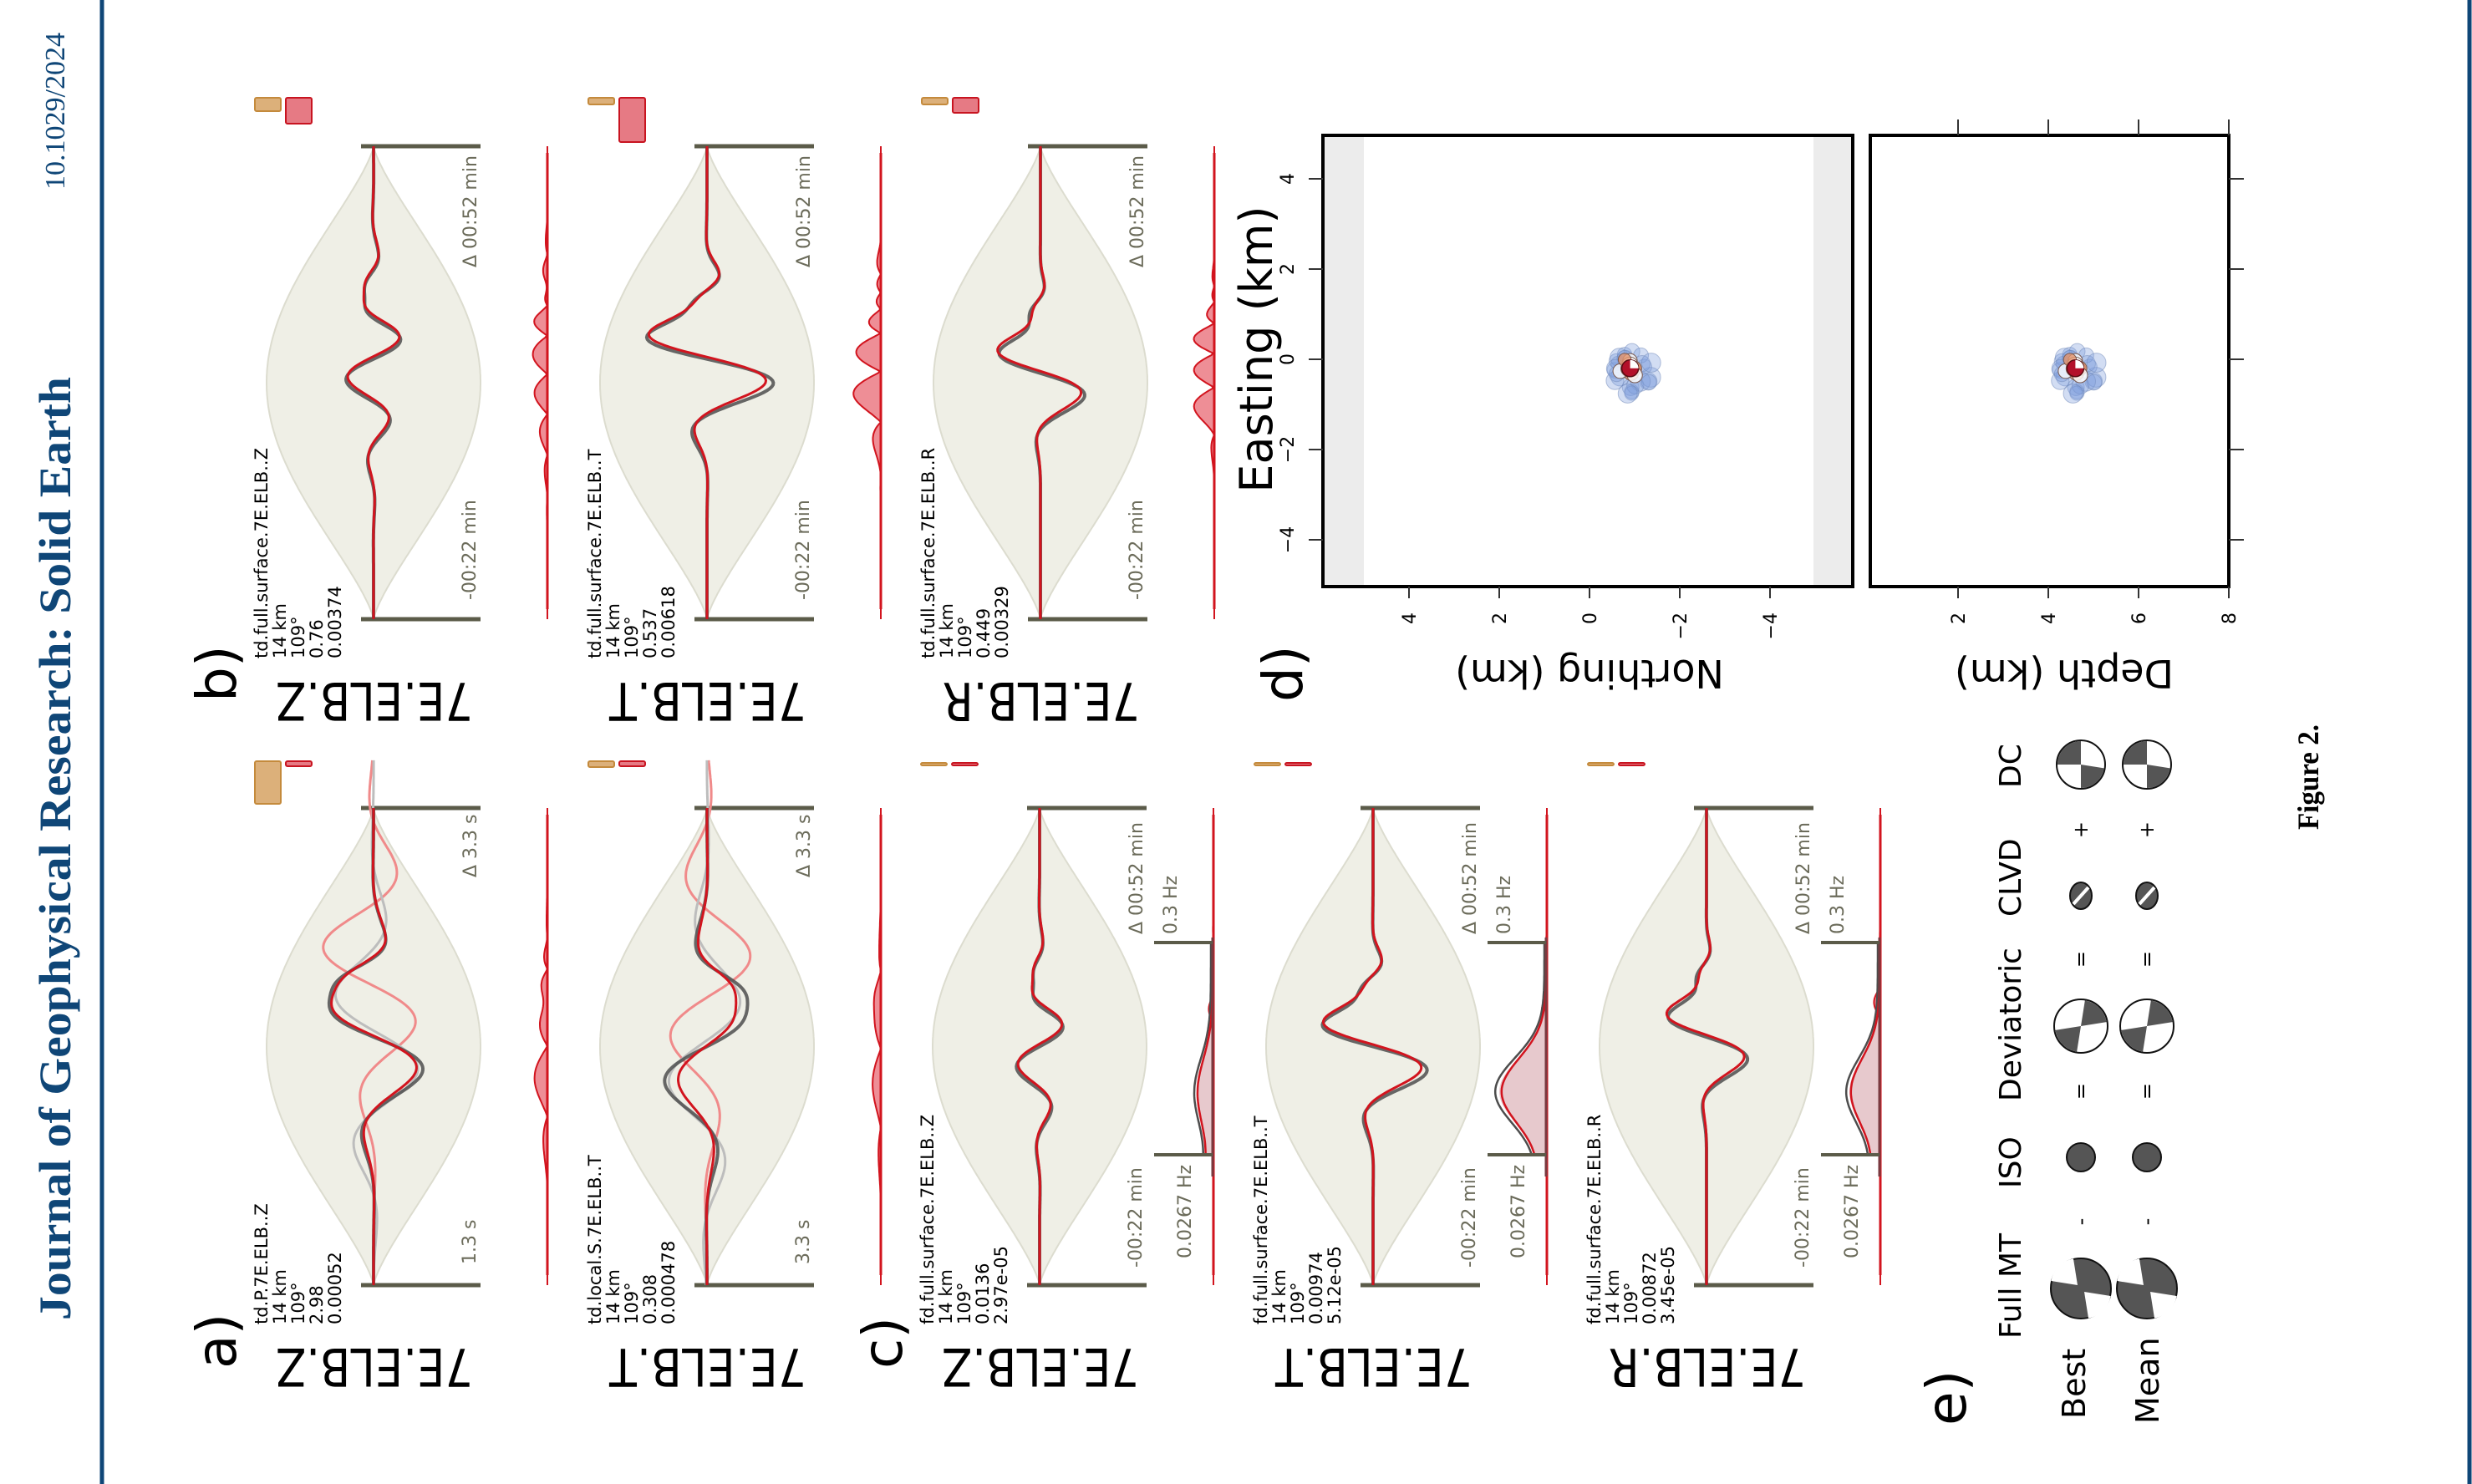 The width and height of the screenshot is (2472, 1484). Describe the element at coordinates (595, 553) in the screenshot. I see `trace-id-label: td.full.surface.7E.ELB..T` at that location.